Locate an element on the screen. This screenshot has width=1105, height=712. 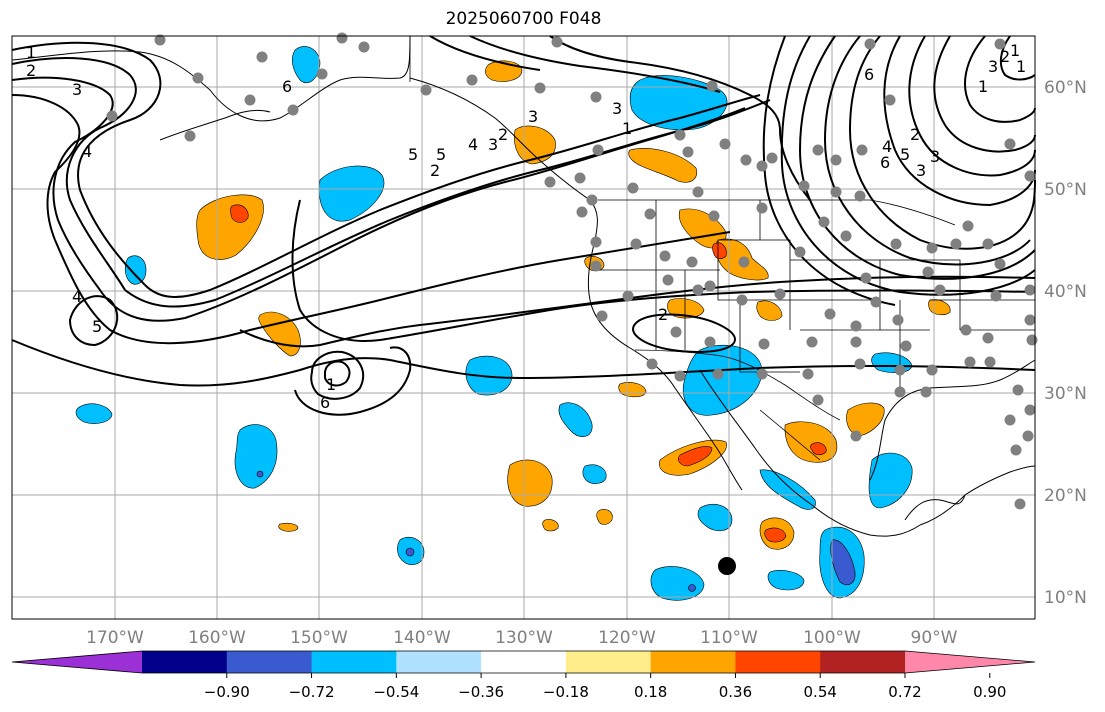
lat-label: 20°N is located at coordinates (1065, 496).